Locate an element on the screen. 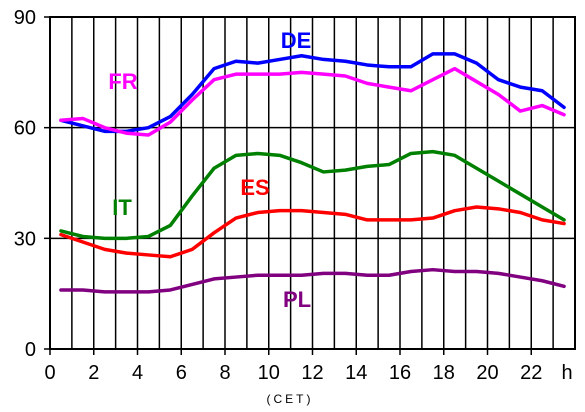 This screenshot has width=585, height=412. series-label-it: IT is located at coordinates (122, 207).